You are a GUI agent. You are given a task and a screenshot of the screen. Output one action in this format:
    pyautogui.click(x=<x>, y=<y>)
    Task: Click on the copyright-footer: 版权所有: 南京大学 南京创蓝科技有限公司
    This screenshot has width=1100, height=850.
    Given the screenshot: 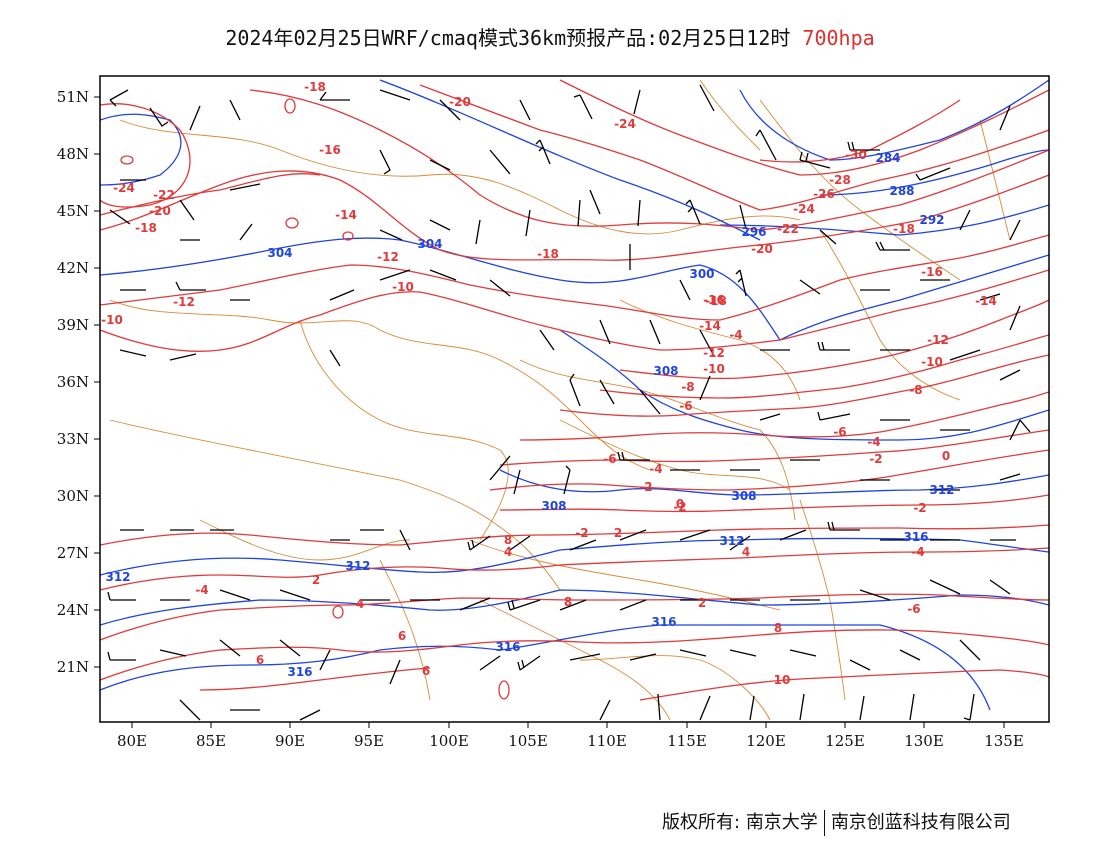 What is the action you would take?
    pyautogui.click(x=836, y=822)
    